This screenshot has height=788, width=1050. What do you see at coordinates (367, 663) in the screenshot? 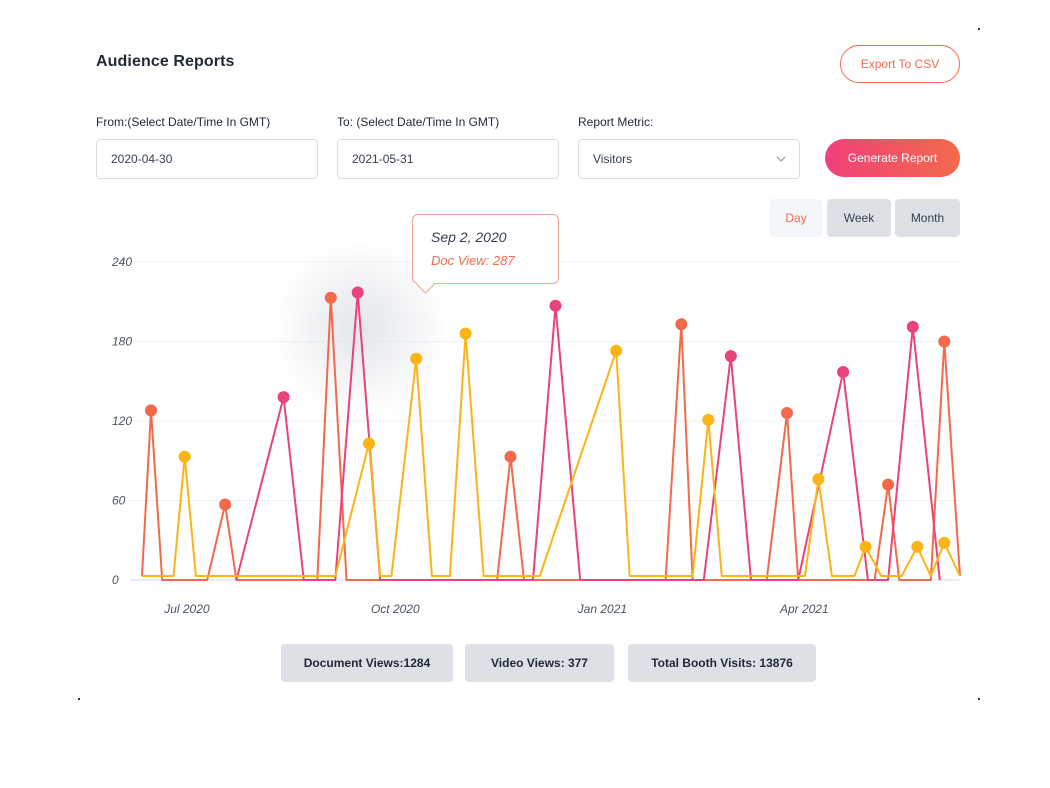
I see `document-views-stat: Document Views:1284` at bounding box center [367, 663].